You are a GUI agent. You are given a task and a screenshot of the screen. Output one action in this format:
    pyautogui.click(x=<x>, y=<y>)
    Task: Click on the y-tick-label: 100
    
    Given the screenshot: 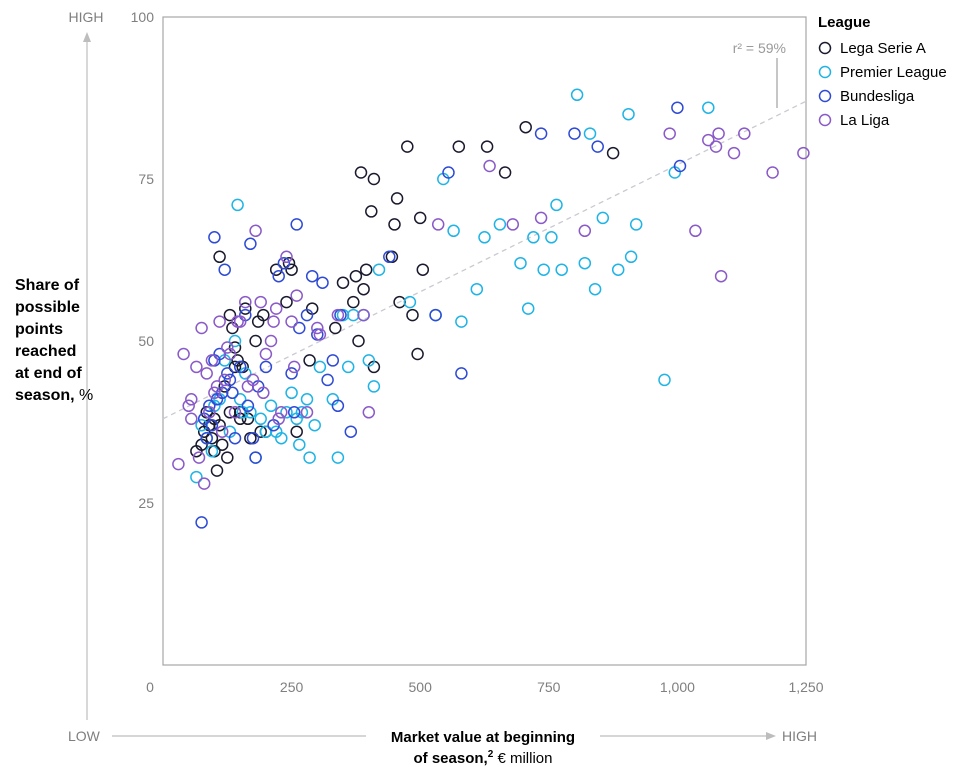 What is the action you would take?
    pyautogui.click(x=143, y=17)
    